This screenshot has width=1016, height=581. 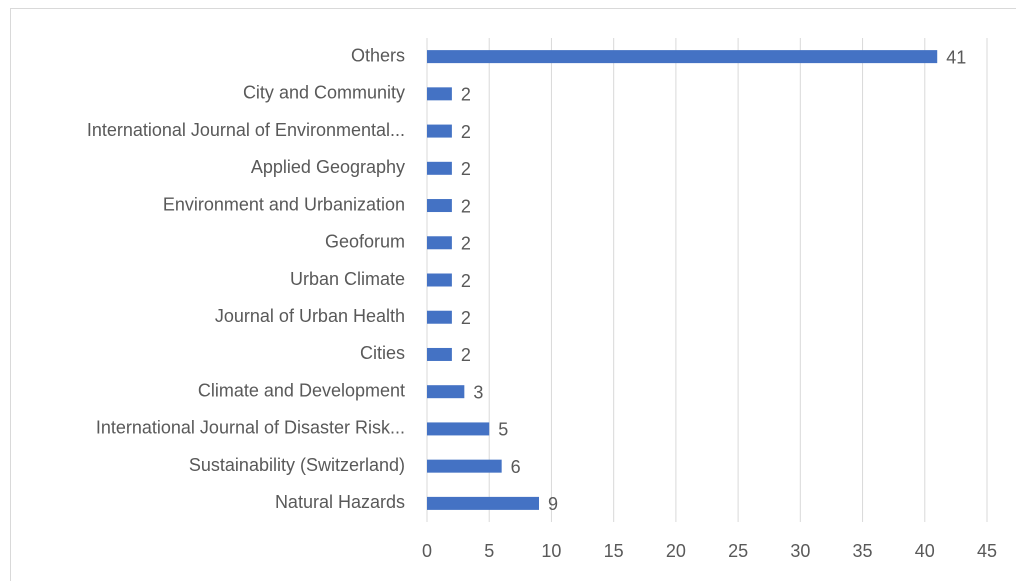 What do you see at coordinates (378, 55) in the screenshot?
I see `y-tick-label: Others` at bounding box center [378, 55].